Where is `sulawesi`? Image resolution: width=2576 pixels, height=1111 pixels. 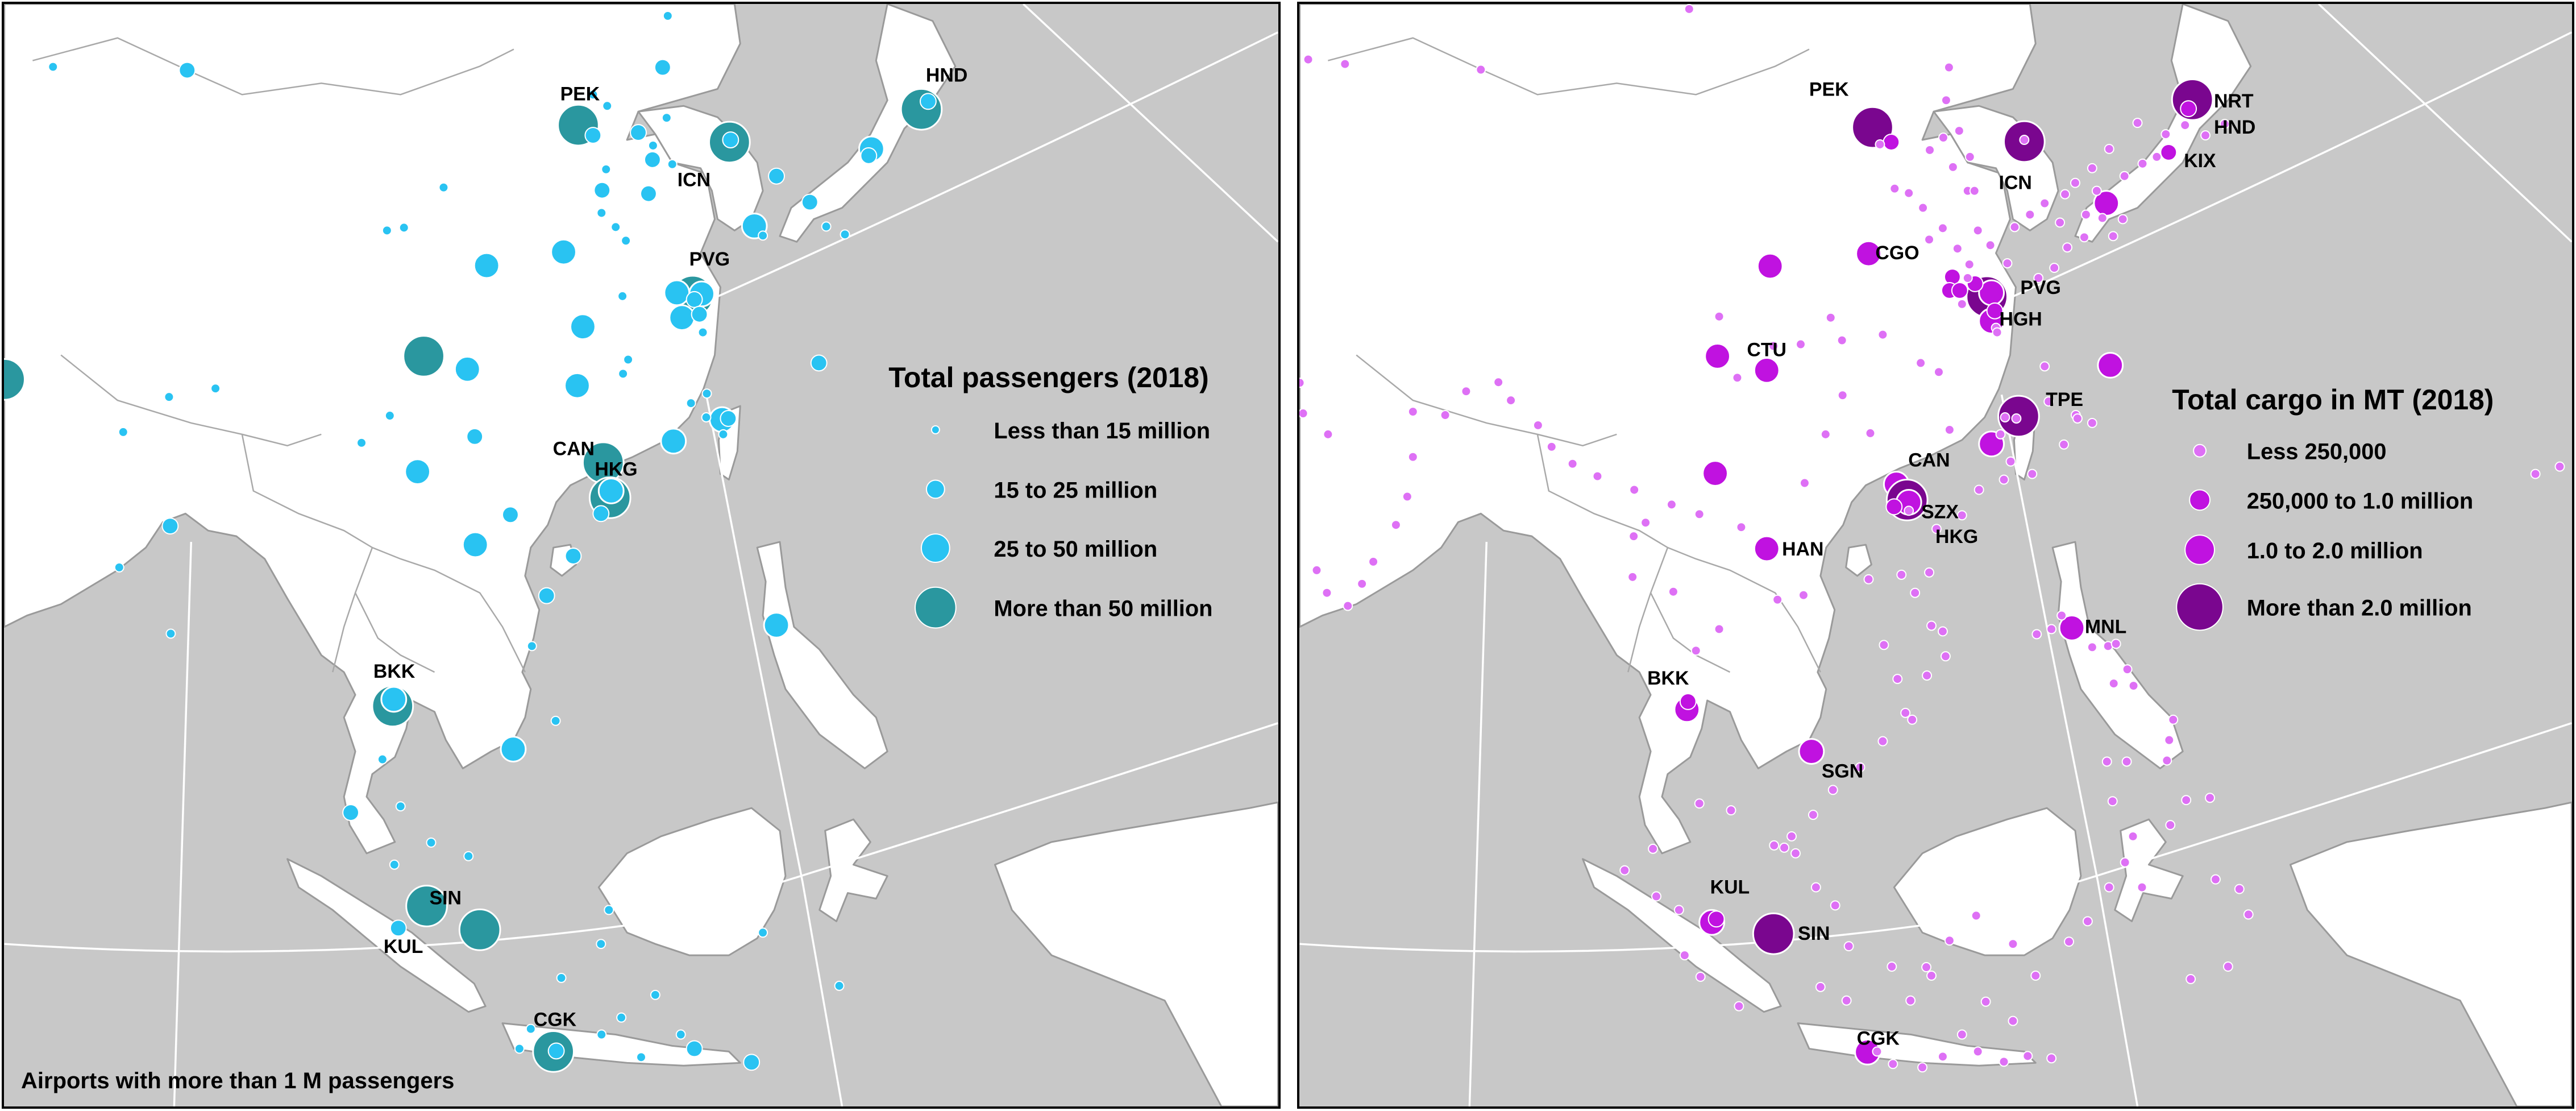
sulawesi is located at coordinates (853, 870).